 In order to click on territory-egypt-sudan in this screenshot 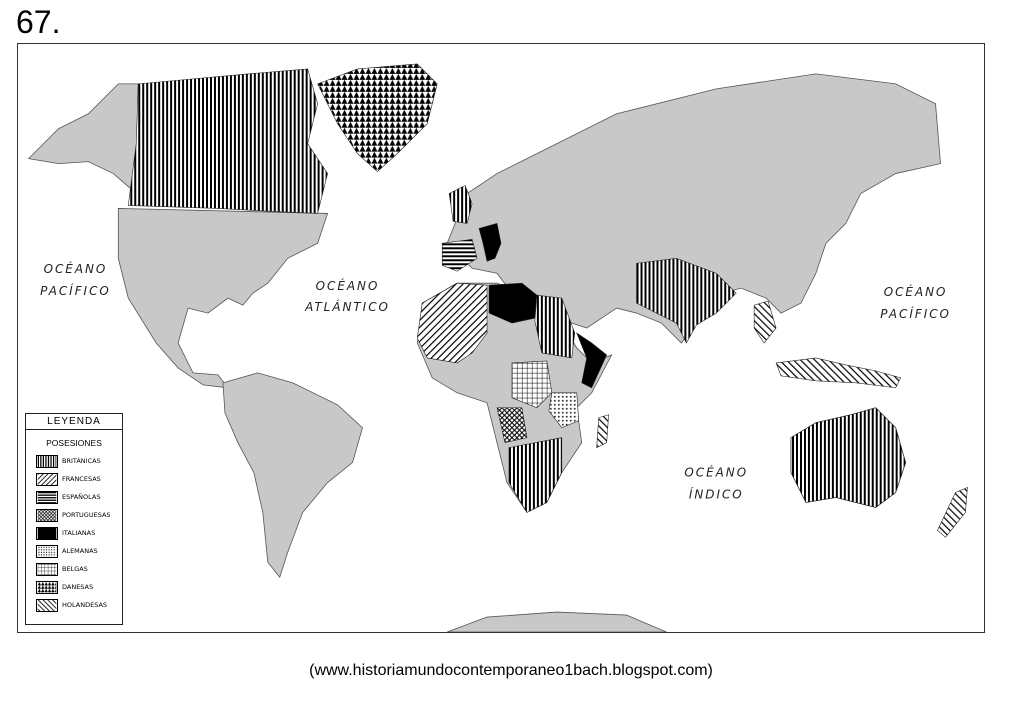, I will do `click(555, 326)`.